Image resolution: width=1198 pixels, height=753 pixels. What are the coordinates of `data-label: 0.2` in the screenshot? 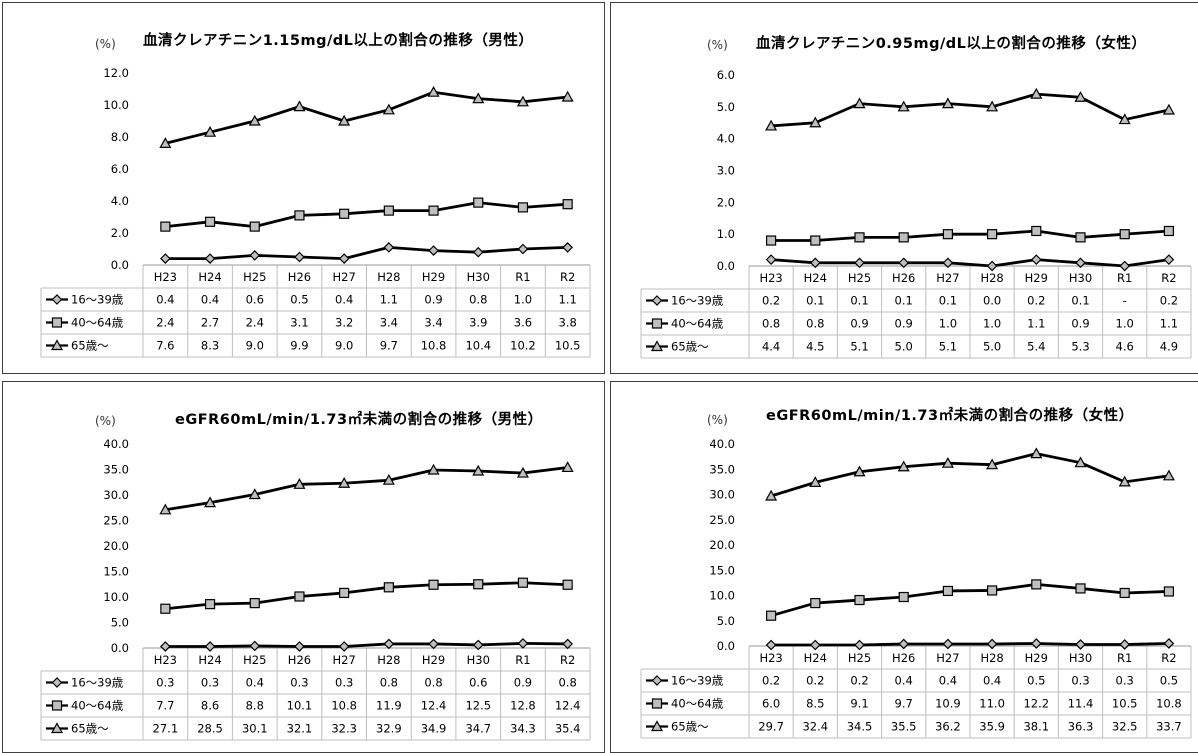 It's located at (815, 681).